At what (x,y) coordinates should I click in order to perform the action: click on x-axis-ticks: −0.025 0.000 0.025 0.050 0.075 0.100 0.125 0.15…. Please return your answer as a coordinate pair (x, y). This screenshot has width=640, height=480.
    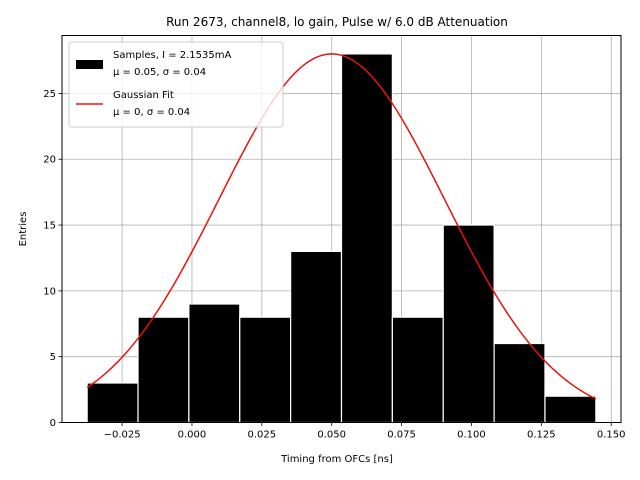
    Looking at the image, I should click on (365, 431).